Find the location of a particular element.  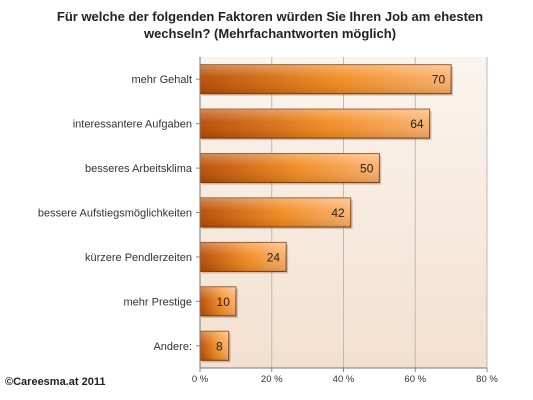

x-tick-label: 40 % is located at coordinates (344, 379).